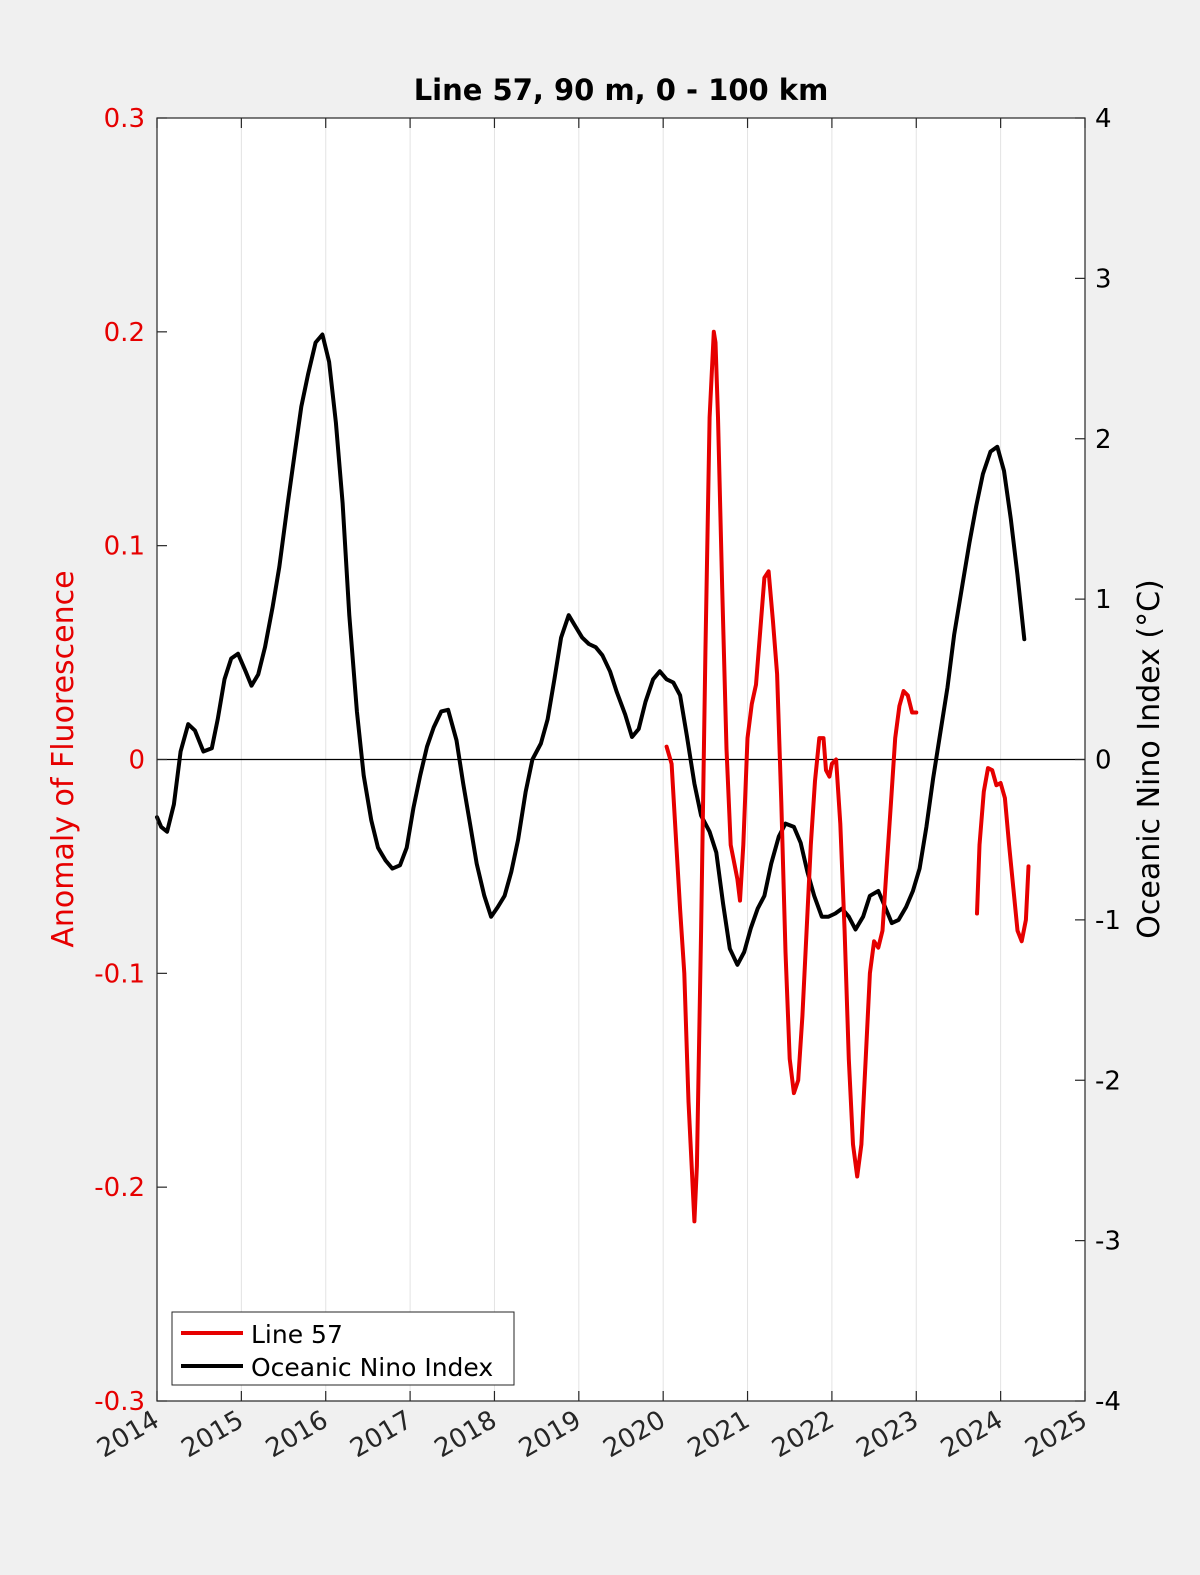  I want to click on legend: Line 57 Oceanic Nino Index, so click(343, 1348).